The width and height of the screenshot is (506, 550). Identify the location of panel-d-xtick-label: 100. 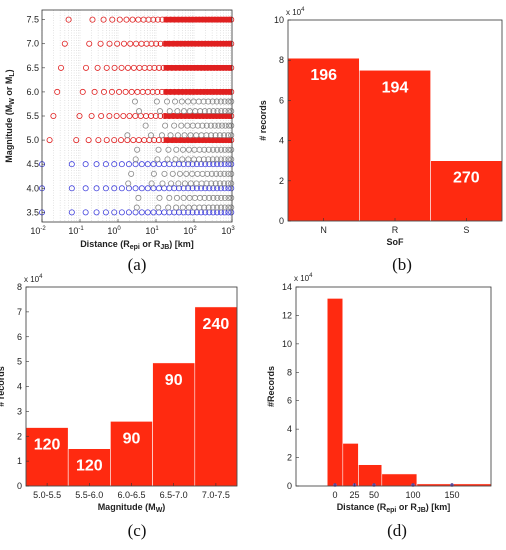
(412, 495).